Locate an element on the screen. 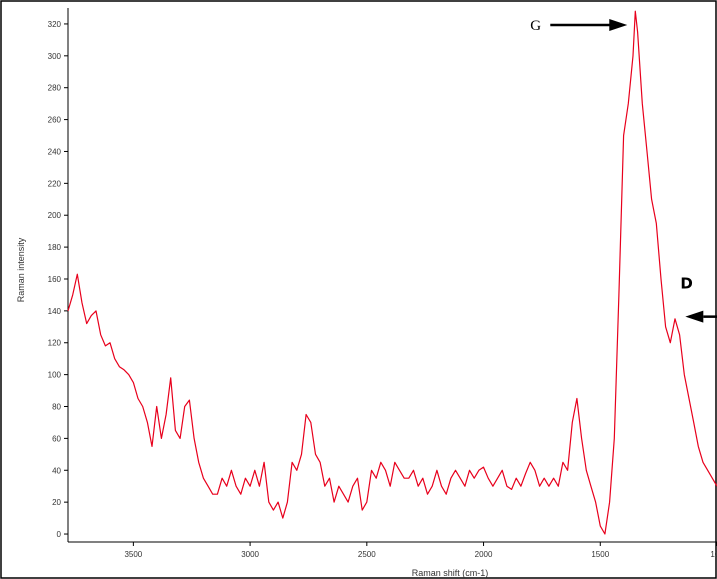  x-tick-label: 2000 is located at coordinates (484, 554).